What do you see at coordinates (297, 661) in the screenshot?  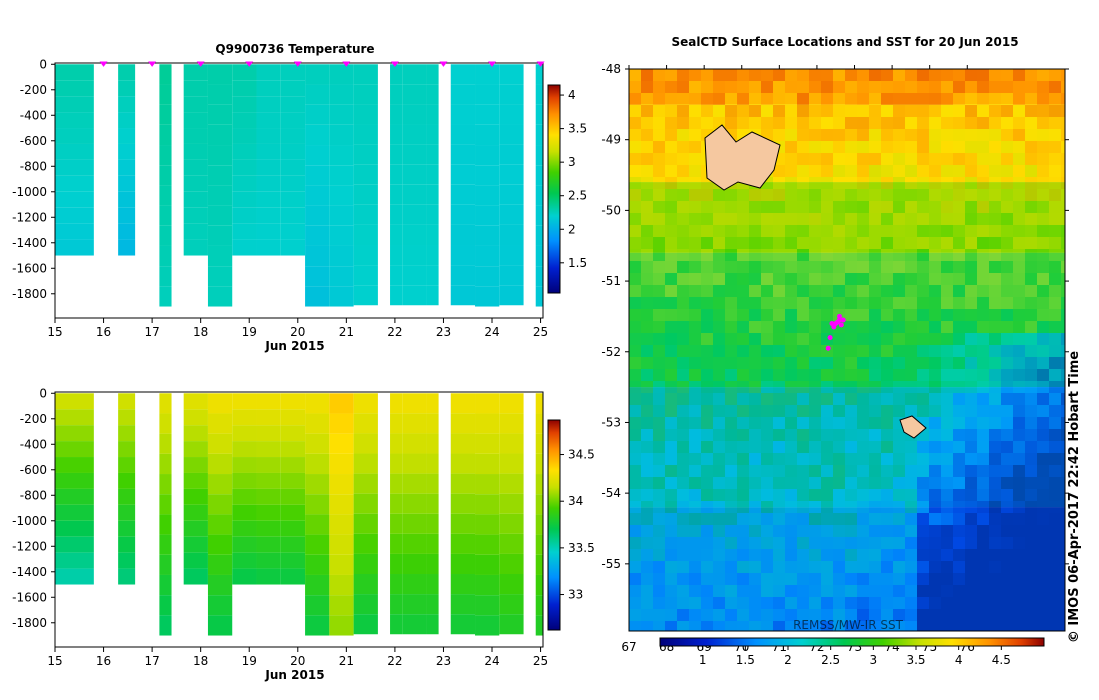 I see `x-tick-label: 20` at bounding box center [297, 661].